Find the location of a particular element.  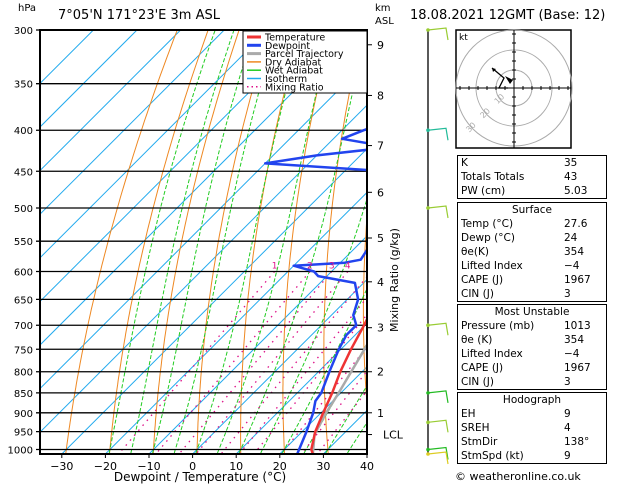

dewpoint-profile is located at coordinates (315, 264).